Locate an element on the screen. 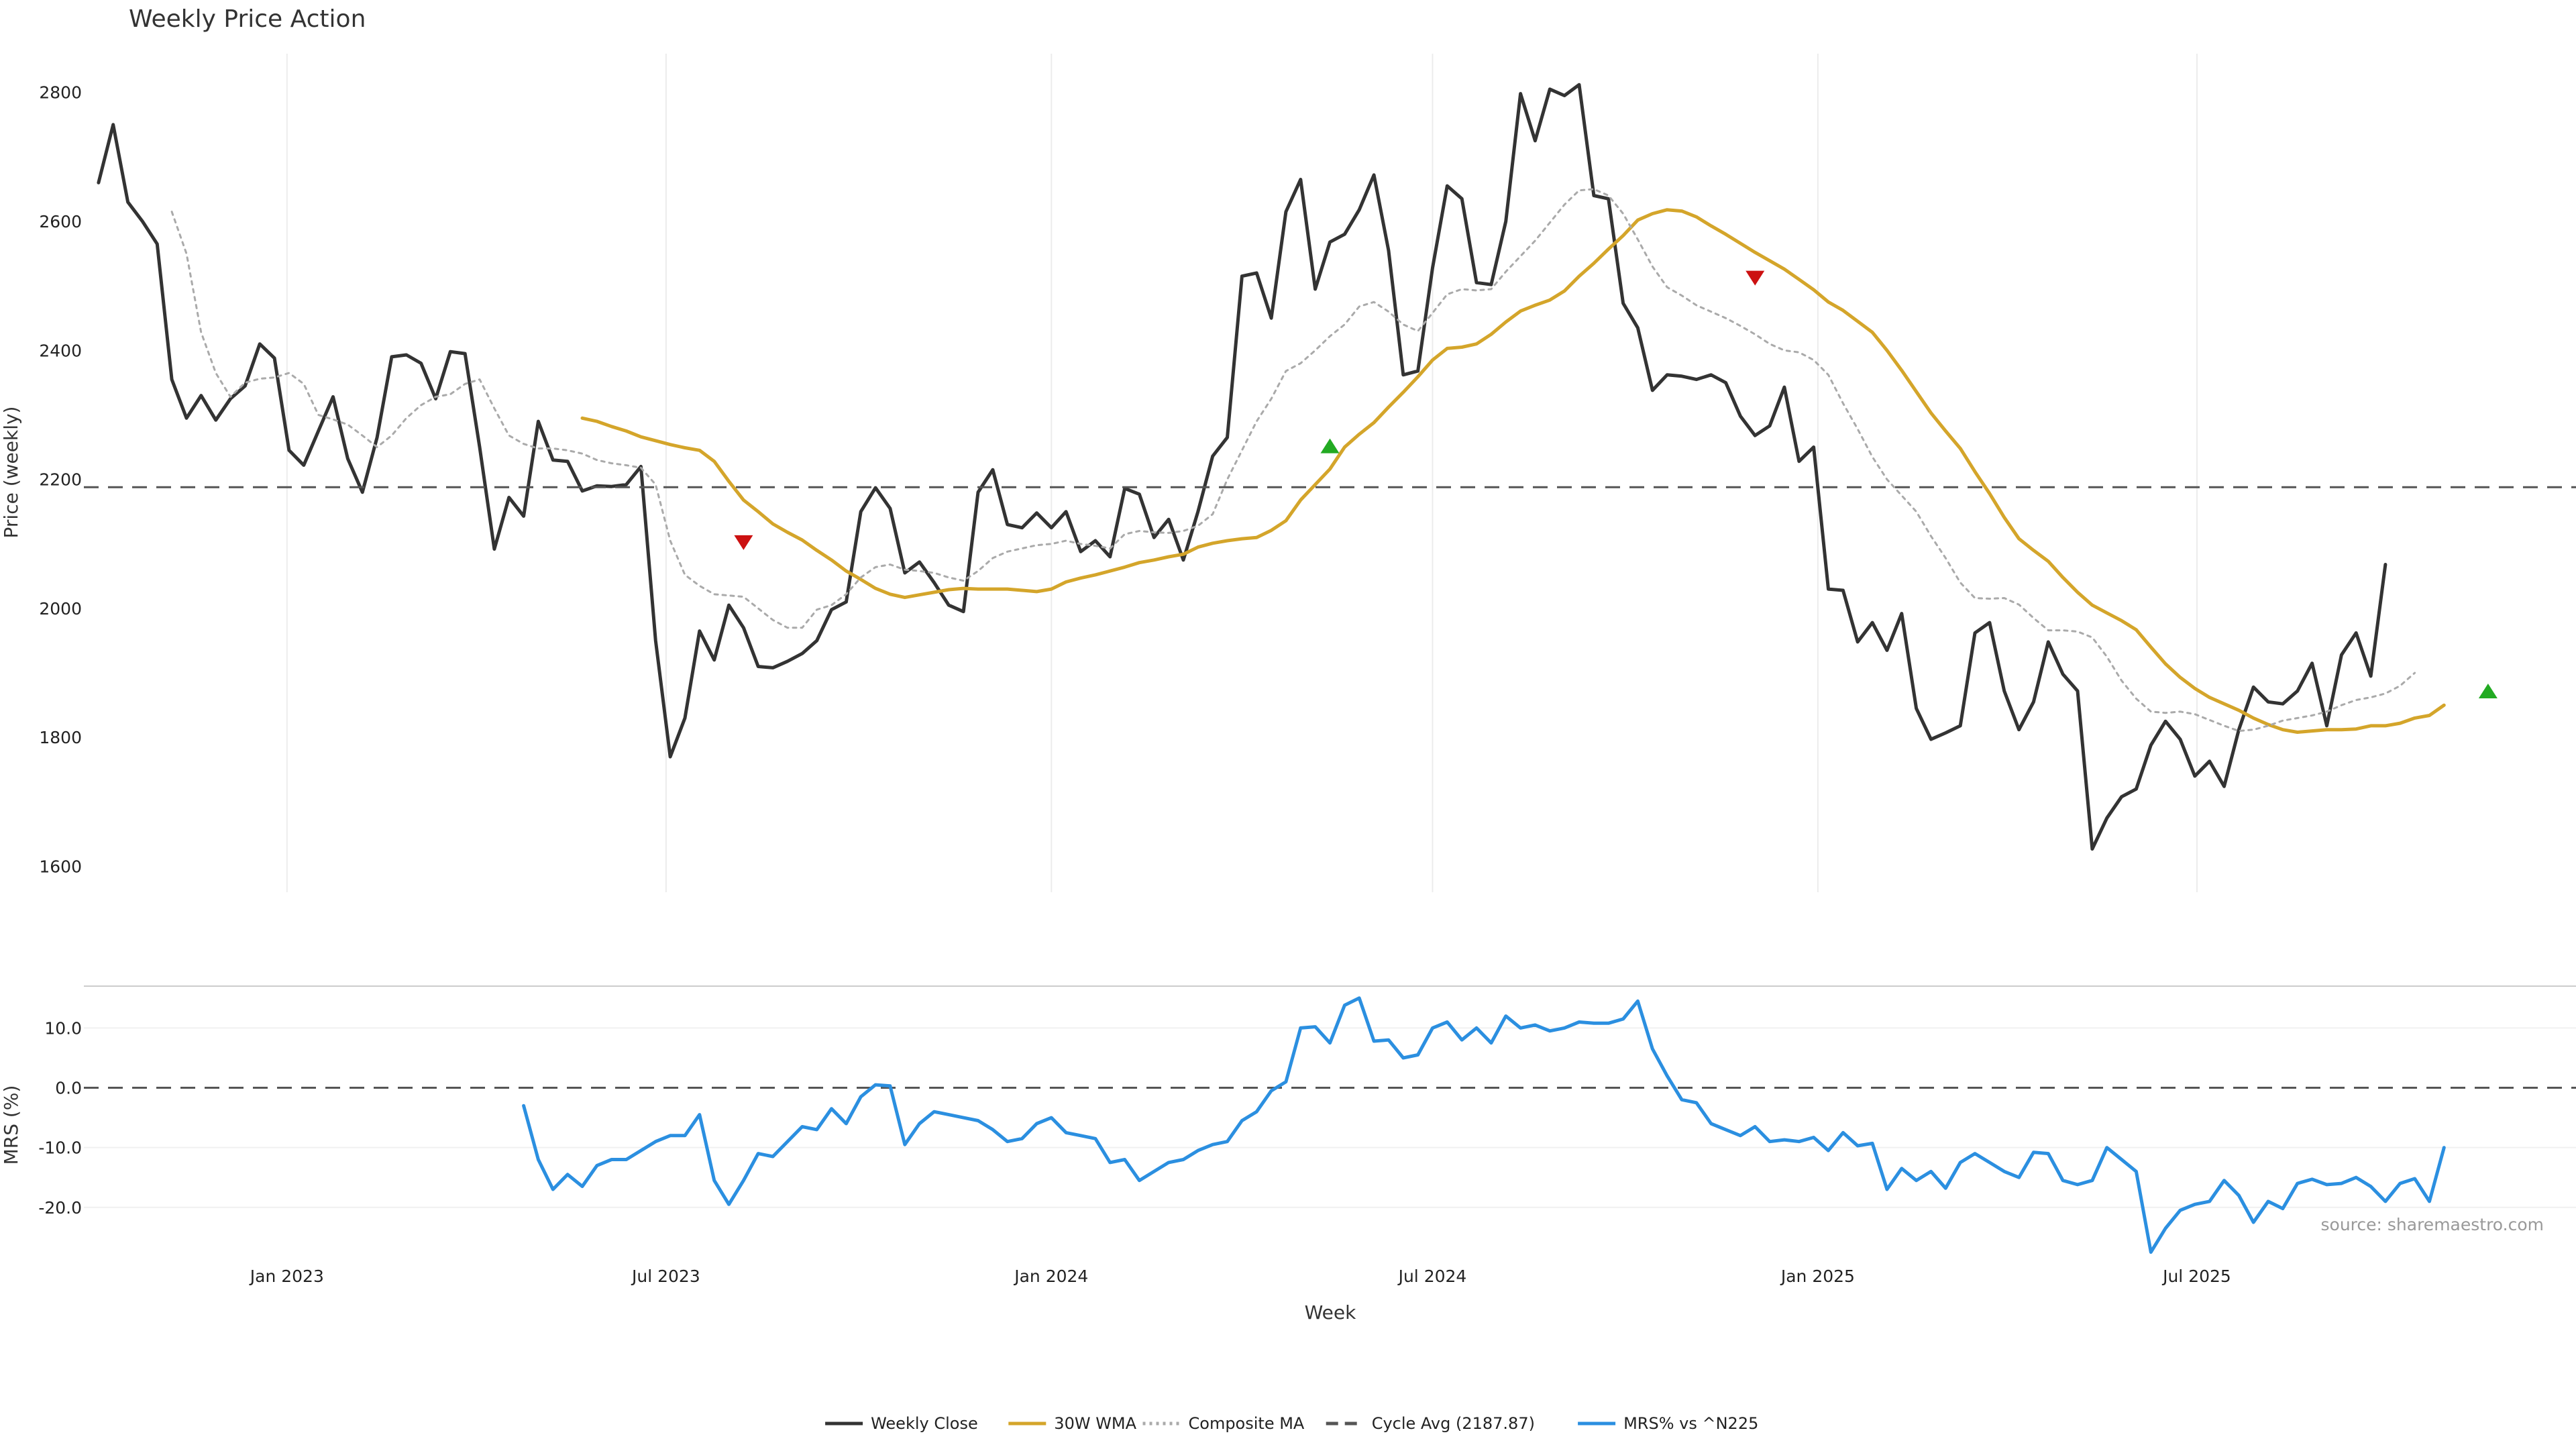 Image resolution: width=2576 pixels, height=1449 pixels. legend-label: 30W WMA is located at coordinates (1095, 1423).